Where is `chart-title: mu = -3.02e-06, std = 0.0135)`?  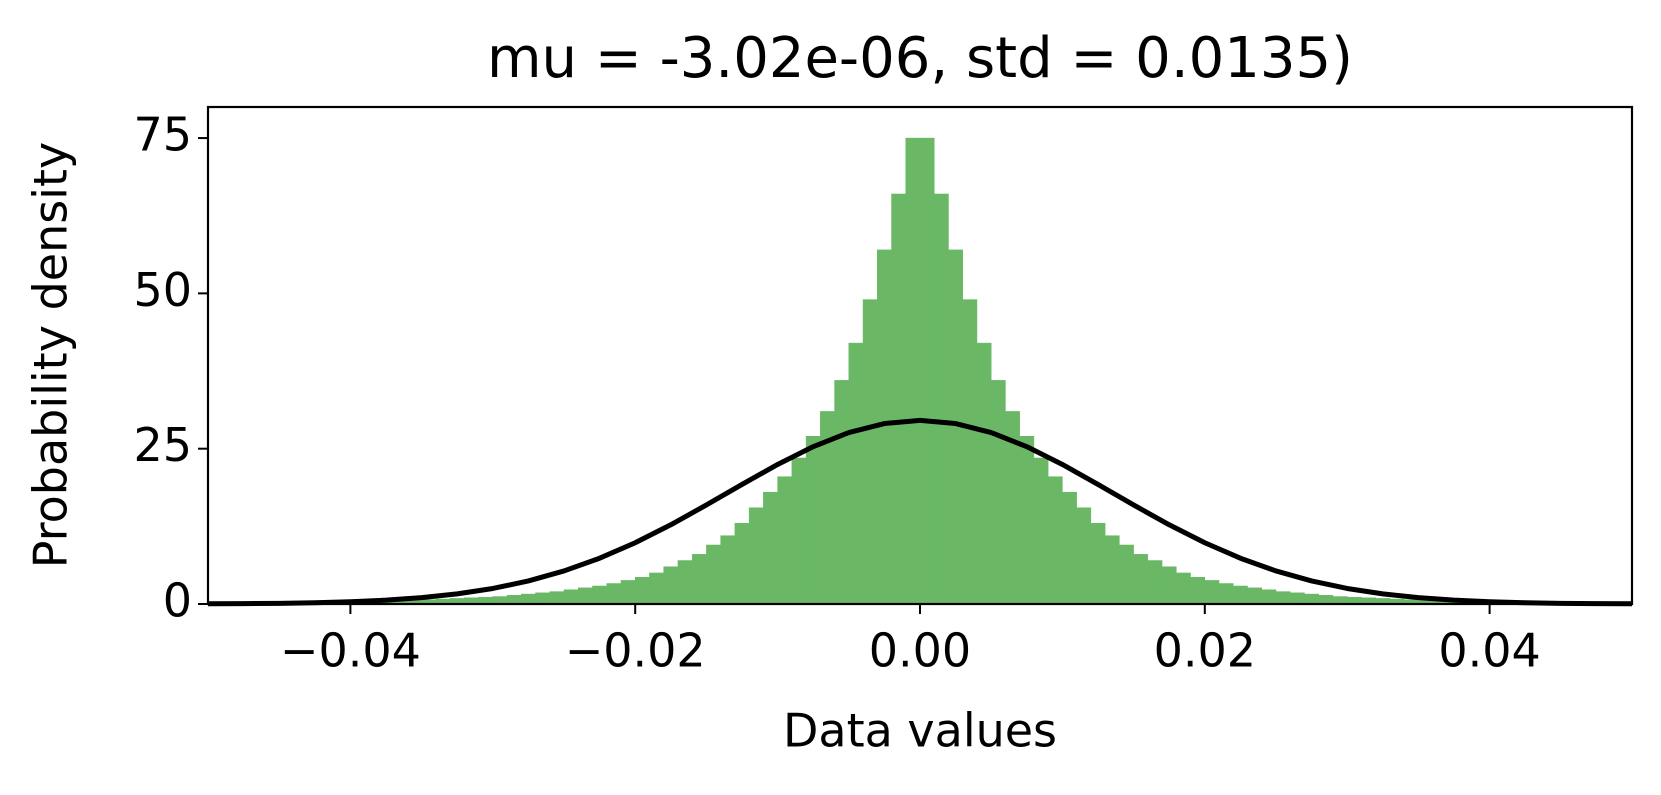 chart-title: mu = -3.02e-06, std = 0.0135) is located at coordinates (920, 58).